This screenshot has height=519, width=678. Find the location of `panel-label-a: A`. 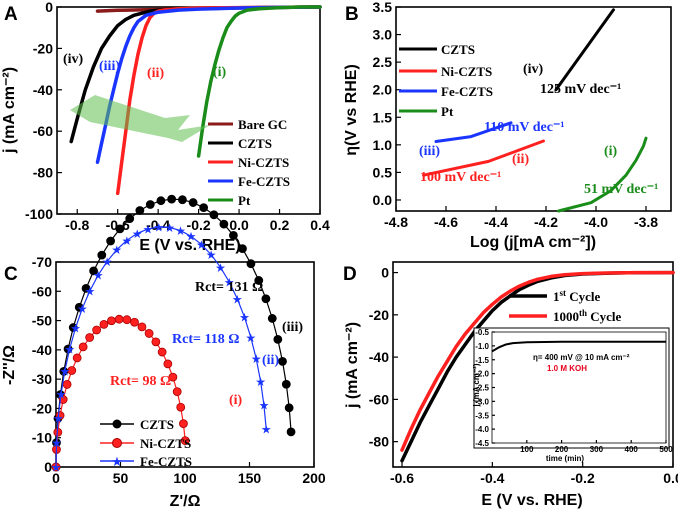

panel-label-a: A is located at coordinates (11, 14).